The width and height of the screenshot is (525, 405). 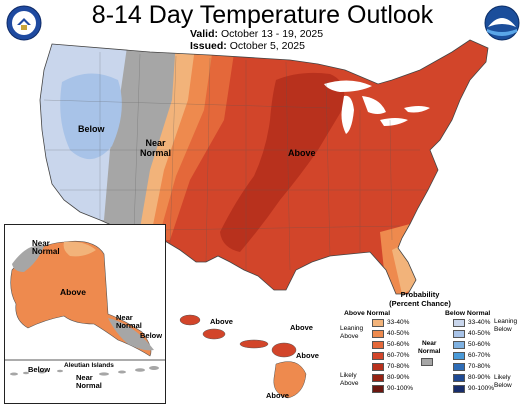 What do you see at coordinates (151, 335) in the screenshot?
I see `label-alaska-below-se: Below` at bounding box center [151, 335].